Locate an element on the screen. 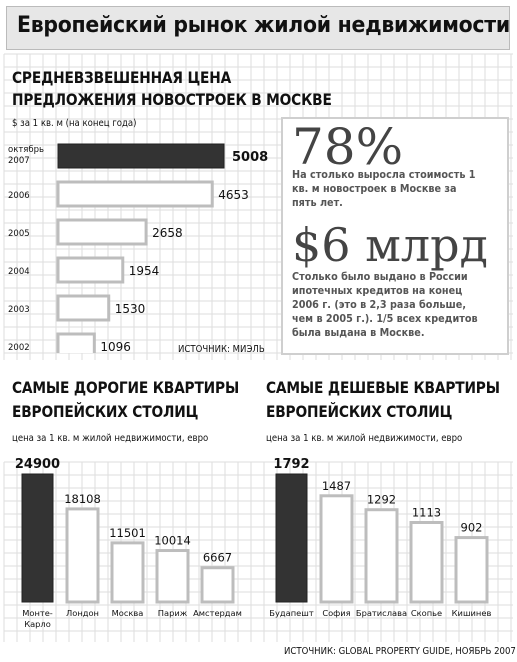 The width and height of the screenshot is (517, 662). expensive-value-label: 6667 is located at coordinates (217, 558).